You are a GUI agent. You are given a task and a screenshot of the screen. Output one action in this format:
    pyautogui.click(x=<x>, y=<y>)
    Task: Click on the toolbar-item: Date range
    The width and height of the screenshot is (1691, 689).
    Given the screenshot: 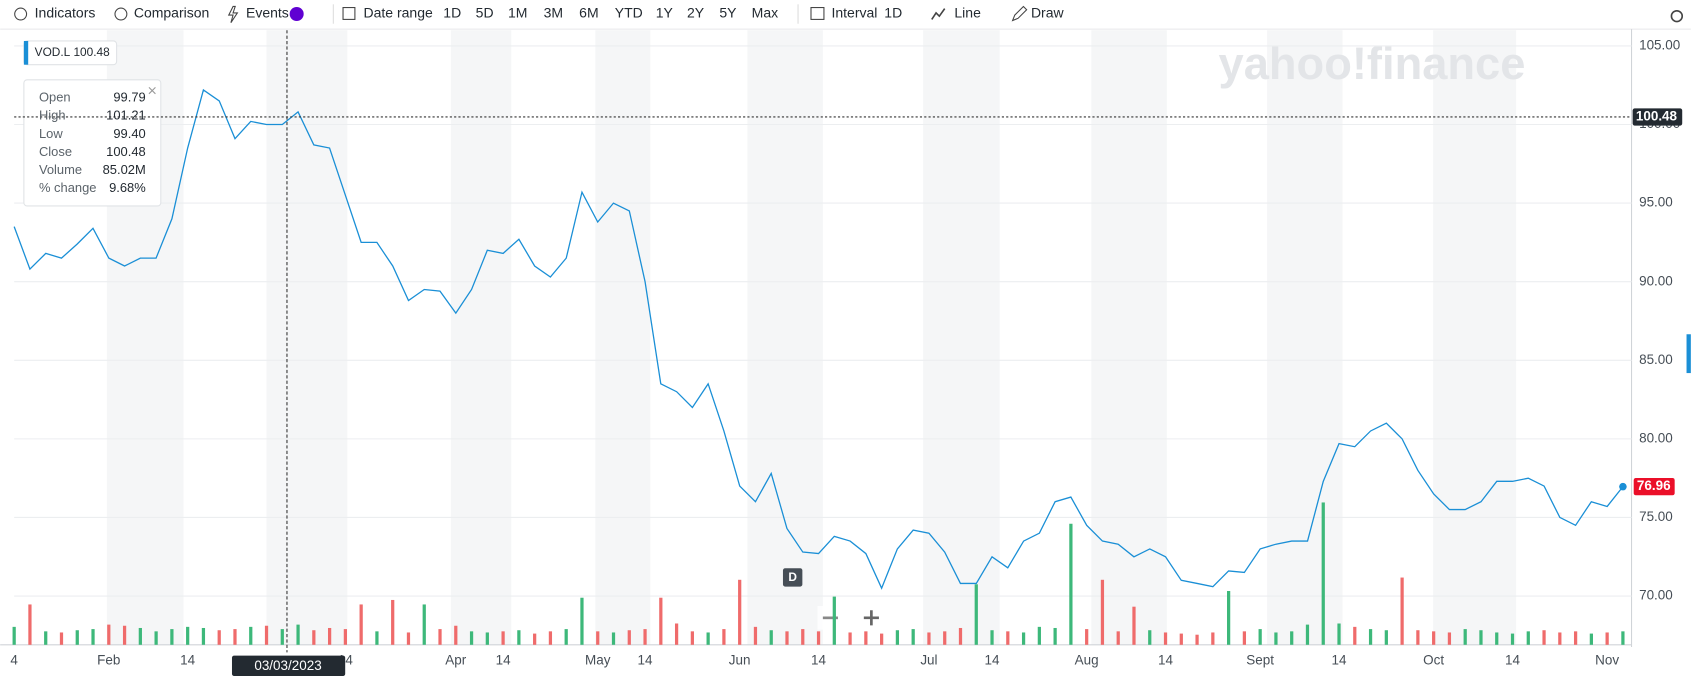 What is the action you would take?
    pyautogui.click(x=398, y=13)
    